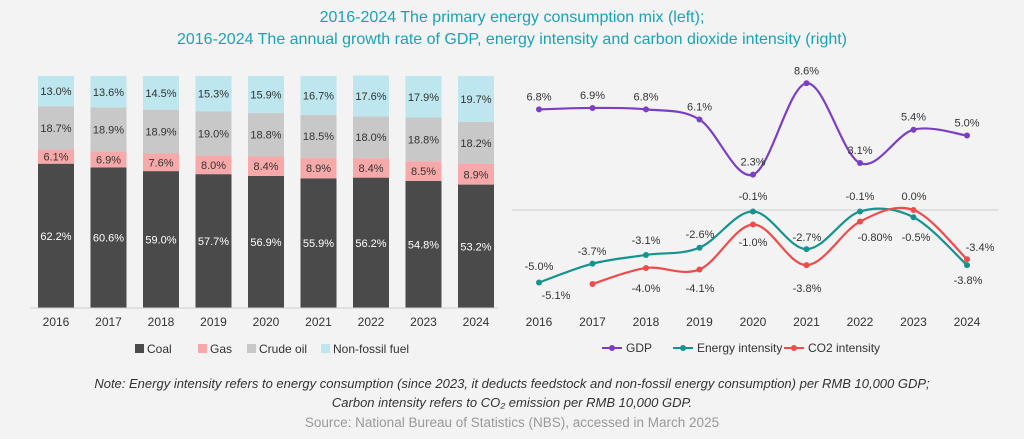 The width and height of the screenshot is (1024, 439). Describe the element at coordinates (875, 238) in the screenshot. I see `label-co2-2022: -0.80%` at that location.